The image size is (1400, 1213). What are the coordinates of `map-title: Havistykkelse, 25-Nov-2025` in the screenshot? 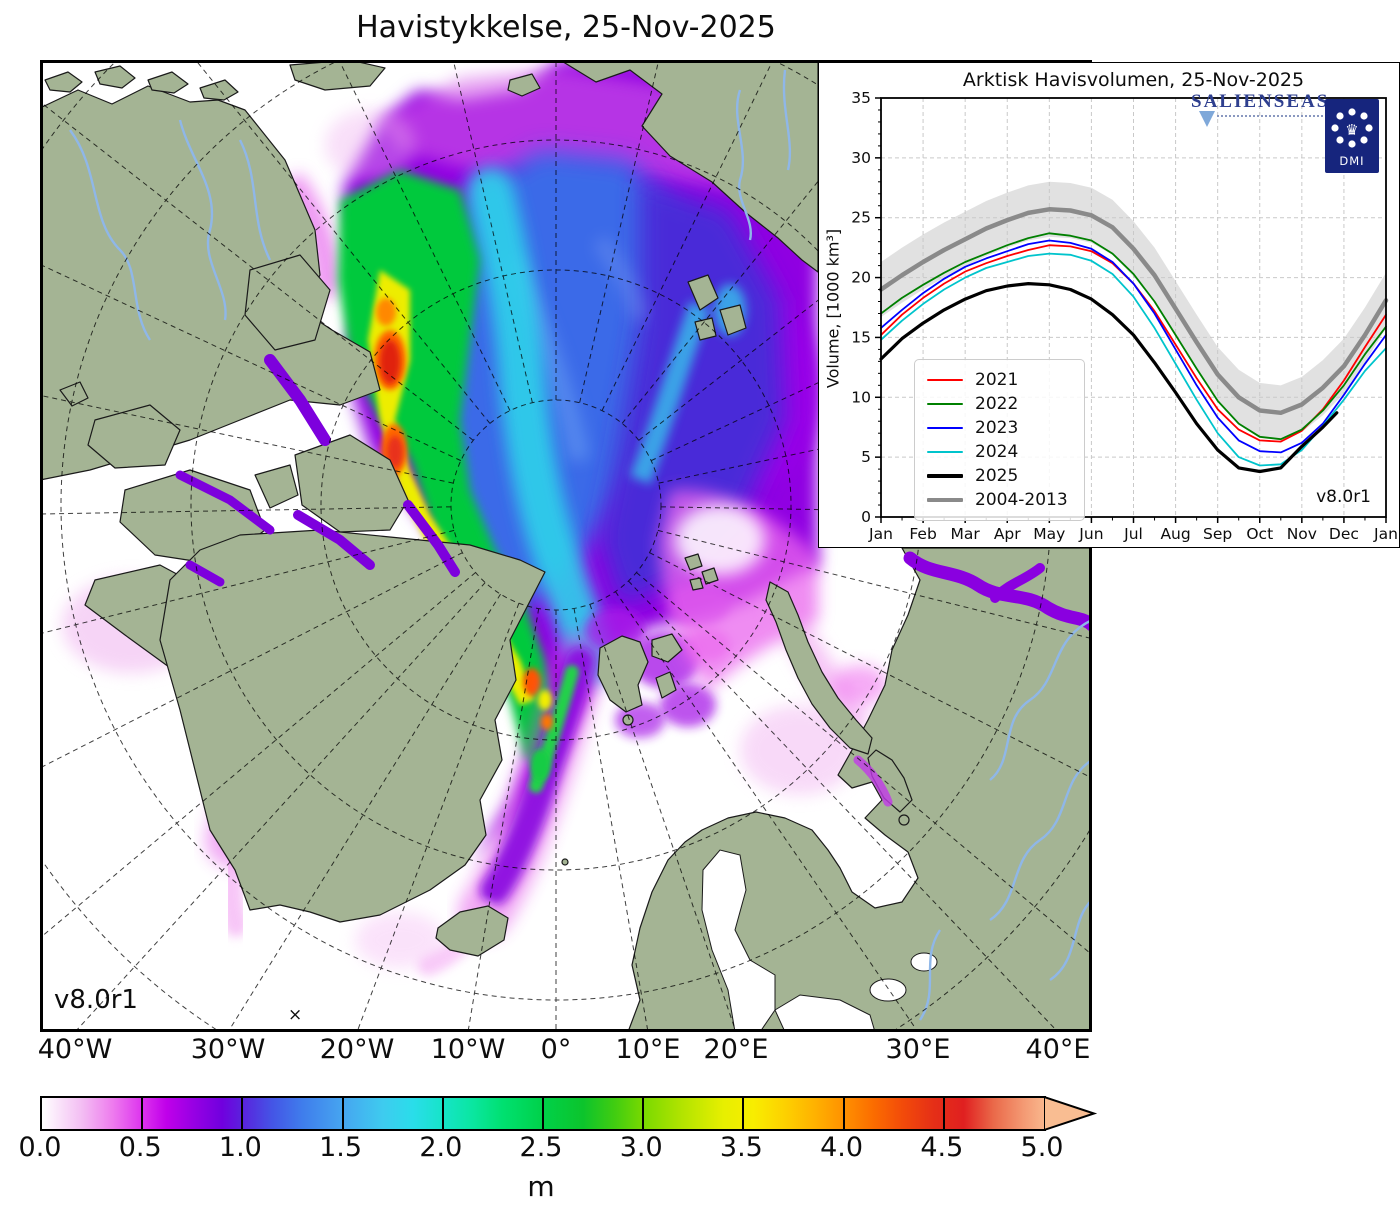 It's located at (566, 27).